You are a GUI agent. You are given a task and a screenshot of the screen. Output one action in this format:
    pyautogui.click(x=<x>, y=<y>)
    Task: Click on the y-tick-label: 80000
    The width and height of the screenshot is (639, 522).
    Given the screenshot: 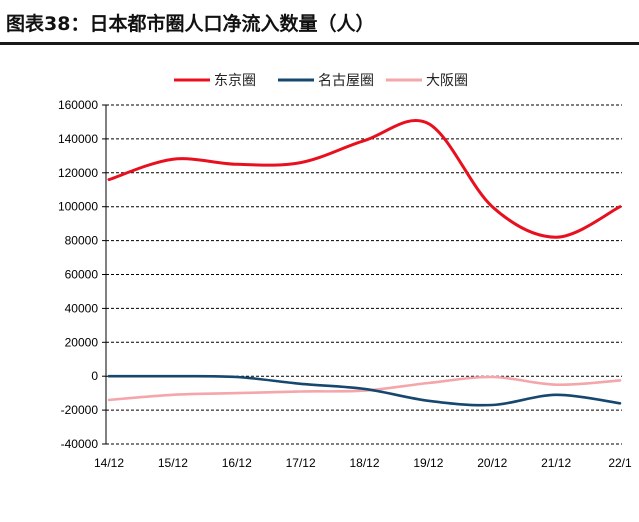 What is the action you would take?
    pyautogui.click(x=82, y=241)
    